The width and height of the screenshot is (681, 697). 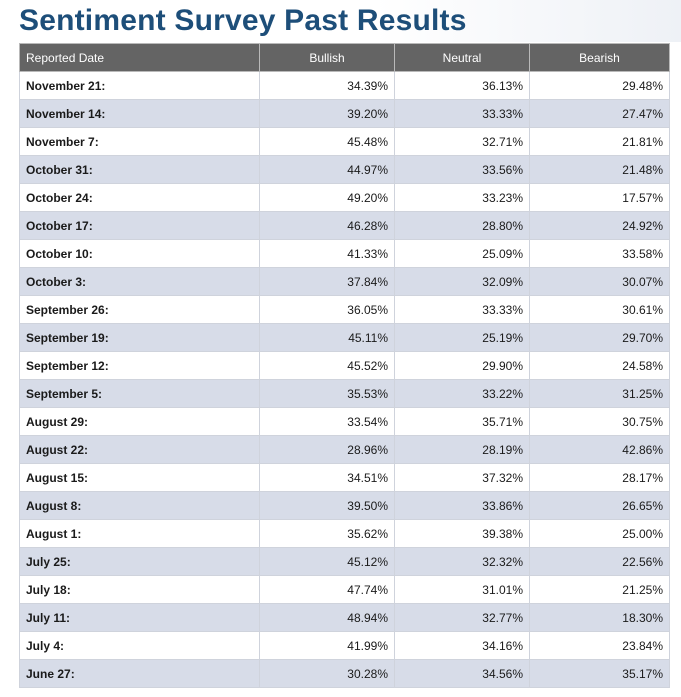 What do you see at coordinates (327, 589) in the screenshot?
I see `bullish-cell: 47.74%` at bounding box center [327, 589].